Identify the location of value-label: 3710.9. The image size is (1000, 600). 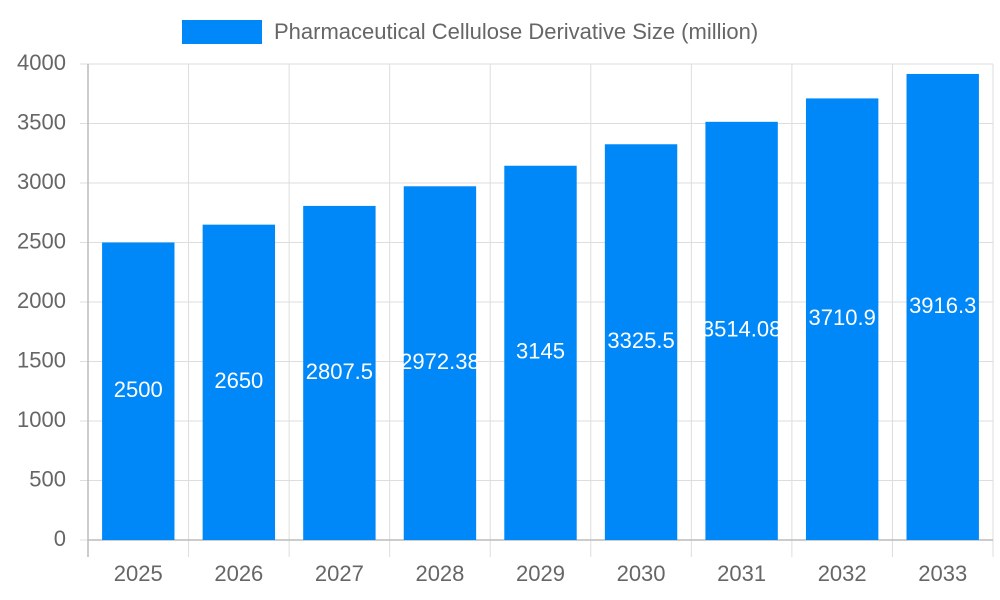
(842, 317).